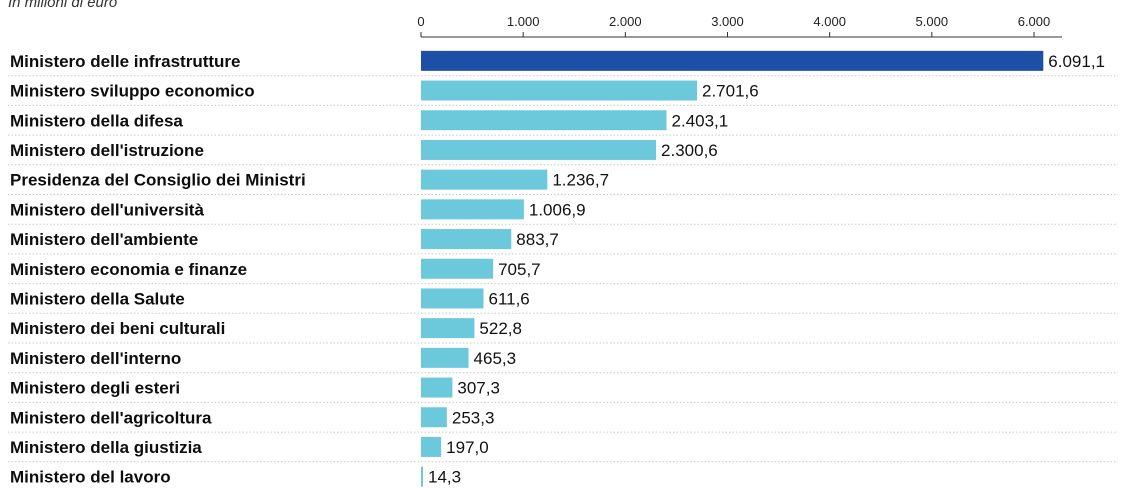 This screenshot has height=489, width=1125. What do you see at coordinates (107, 209) in the screenshot?
I see `category-label: Ministero dell'università` at bounding box center [107, 209].